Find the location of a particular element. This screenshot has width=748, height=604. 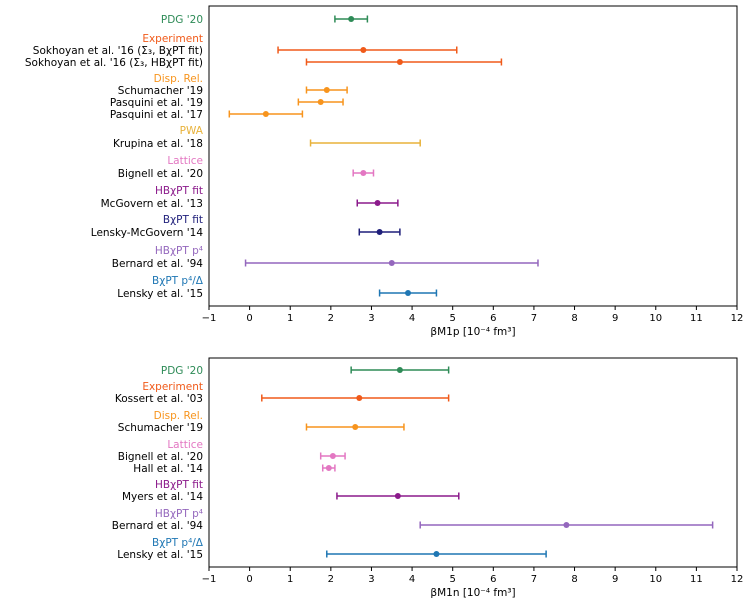

x-axis-label: βM1p [10⁻⁴ fm³] is located at coordinates (472, 332).